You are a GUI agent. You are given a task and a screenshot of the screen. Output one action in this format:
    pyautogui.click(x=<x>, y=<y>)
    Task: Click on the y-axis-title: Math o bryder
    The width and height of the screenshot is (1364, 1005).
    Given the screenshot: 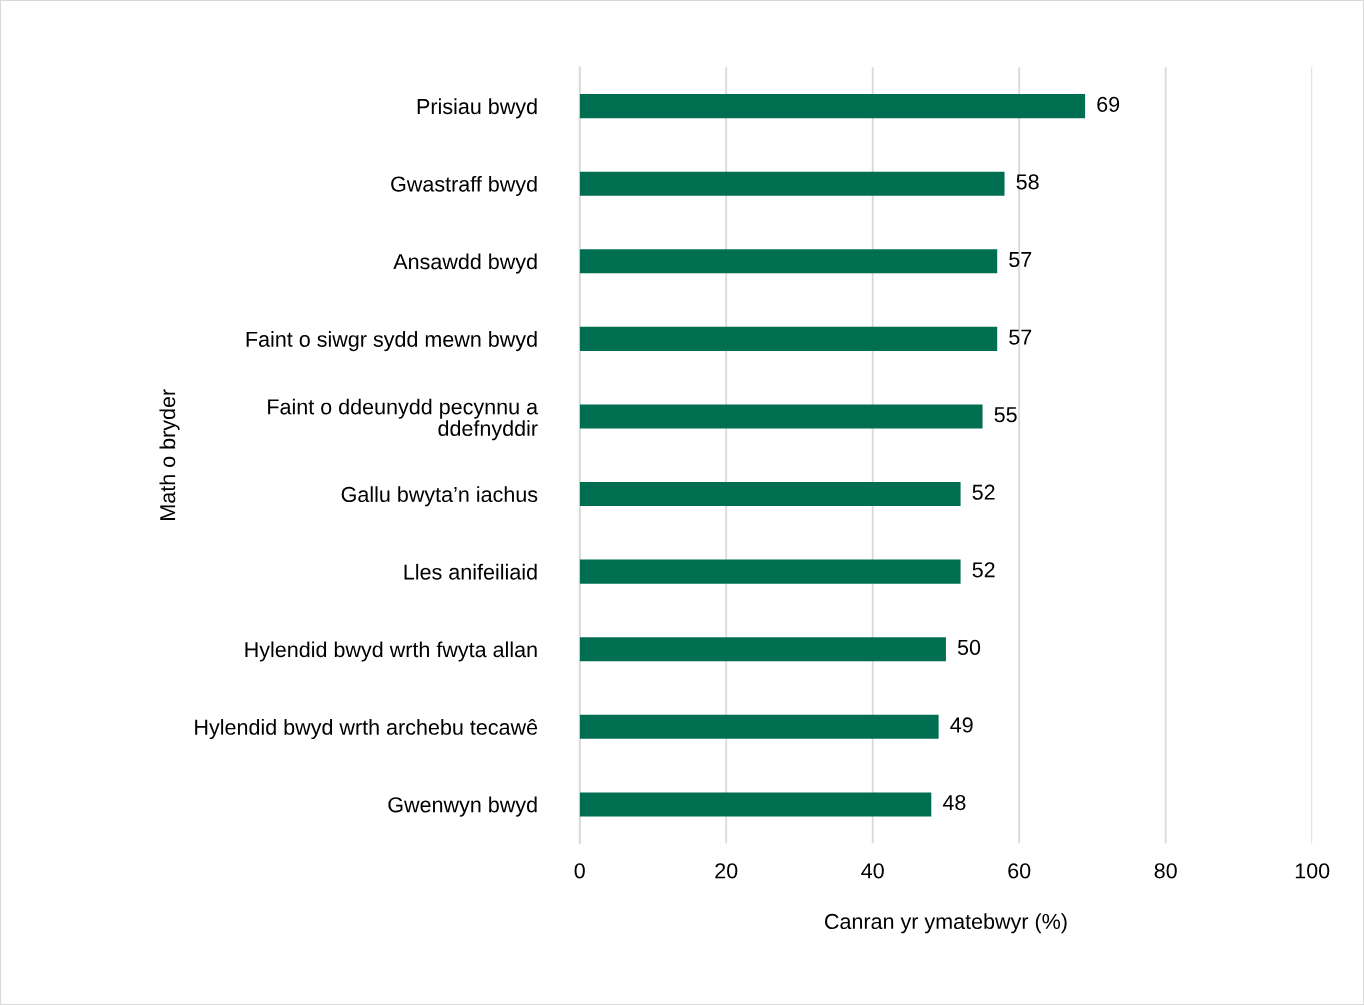 What is the action you would take?
    pyautogui.click(x=169, y=454)
    